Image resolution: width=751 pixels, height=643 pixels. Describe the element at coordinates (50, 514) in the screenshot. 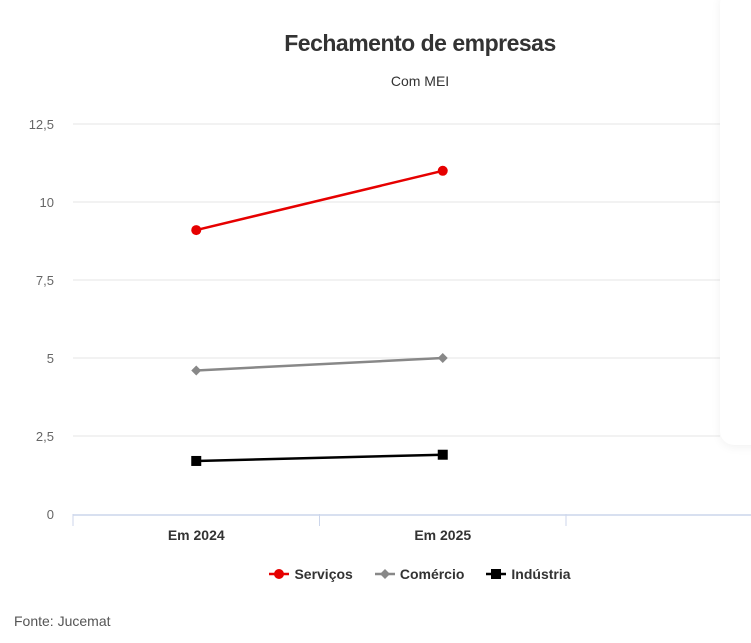

I see `y-tick-label: 0` at that location.